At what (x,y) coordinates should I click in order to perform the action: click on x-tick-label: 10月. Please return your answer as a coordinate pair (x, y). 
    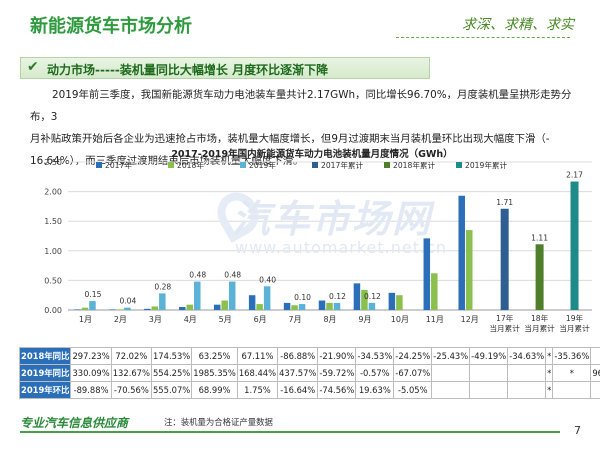
    Looking at the image, I should click on (400, 319).